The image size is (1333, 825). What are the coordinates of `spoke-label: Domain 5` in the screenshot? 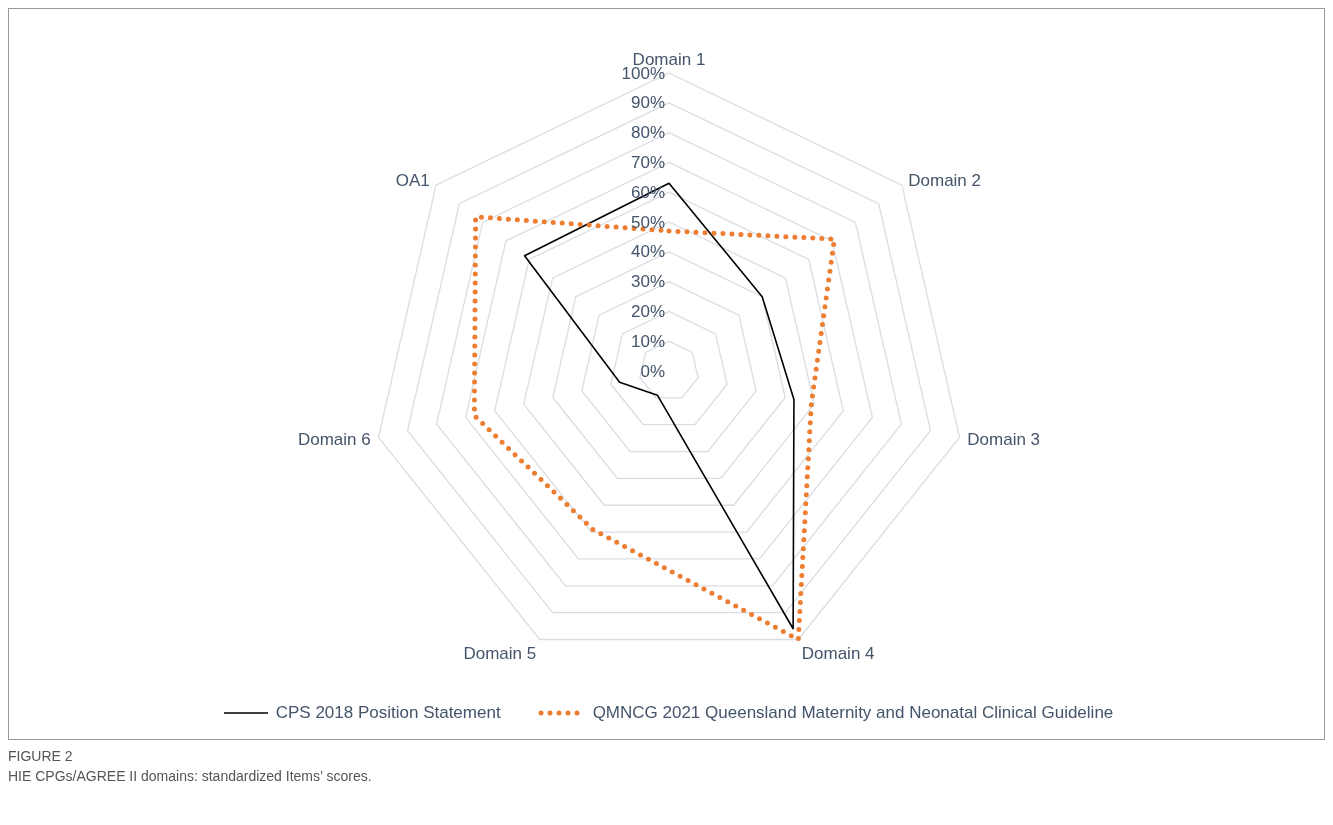 It's located at (500, 653).